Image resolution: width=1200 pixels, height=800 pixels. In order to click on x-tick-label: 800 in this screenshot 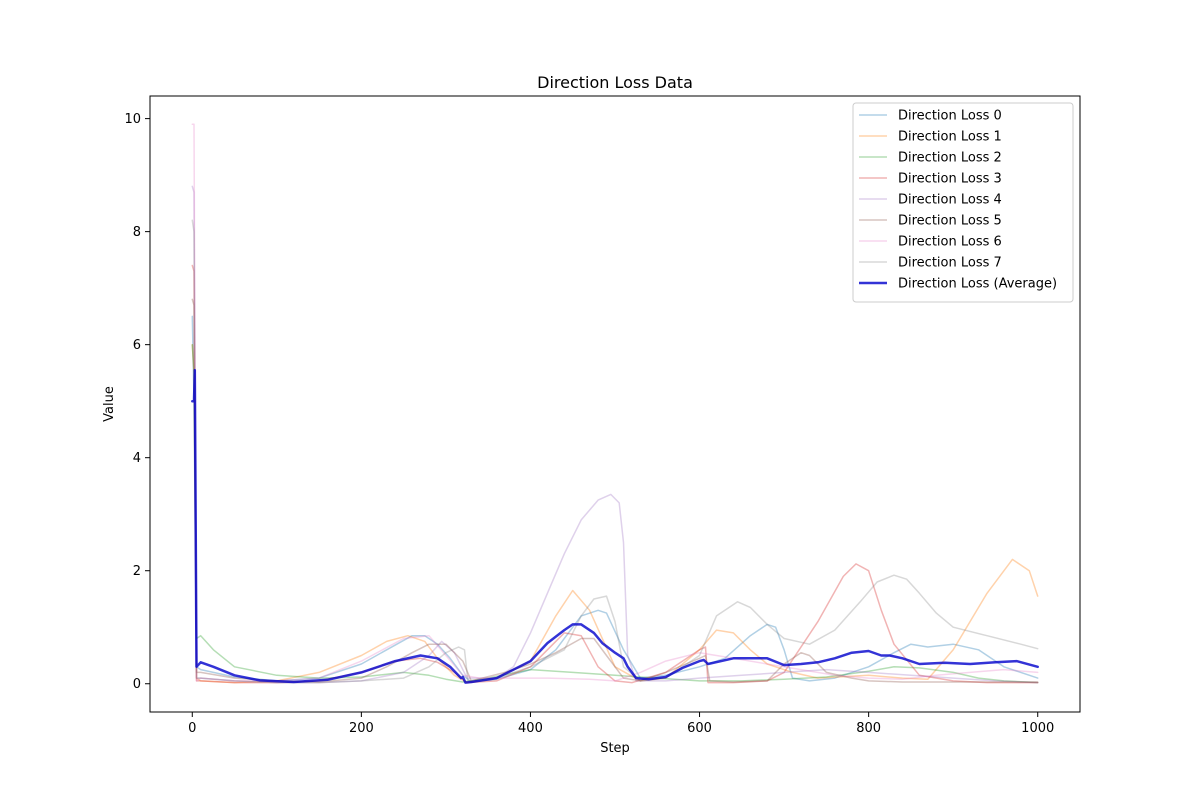, I will do `click(868, 728)`.